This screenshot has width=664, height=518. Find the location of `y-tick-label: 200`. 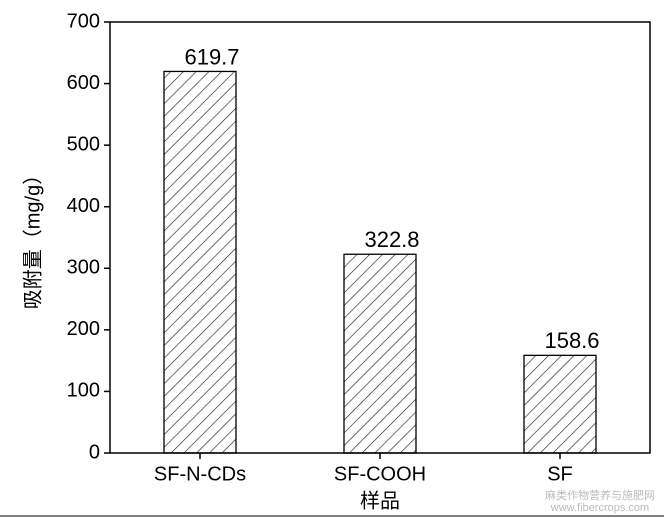

y-tick-label: 200 is located at coordinates (83, 329).